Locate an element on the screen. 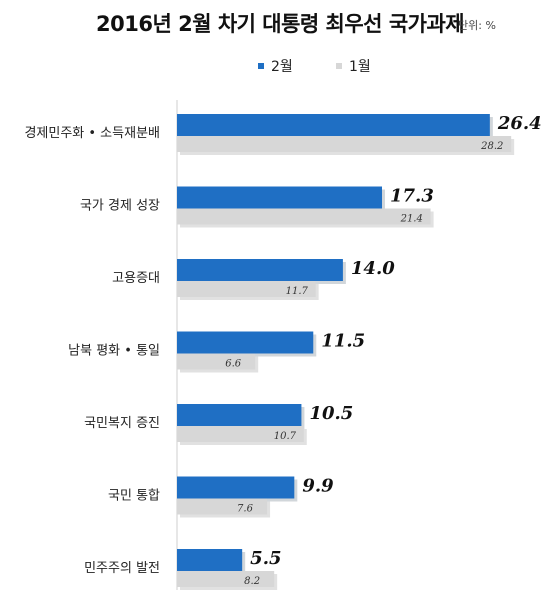  legend-item-feb: 2월 is located at coordinates (275, 66).